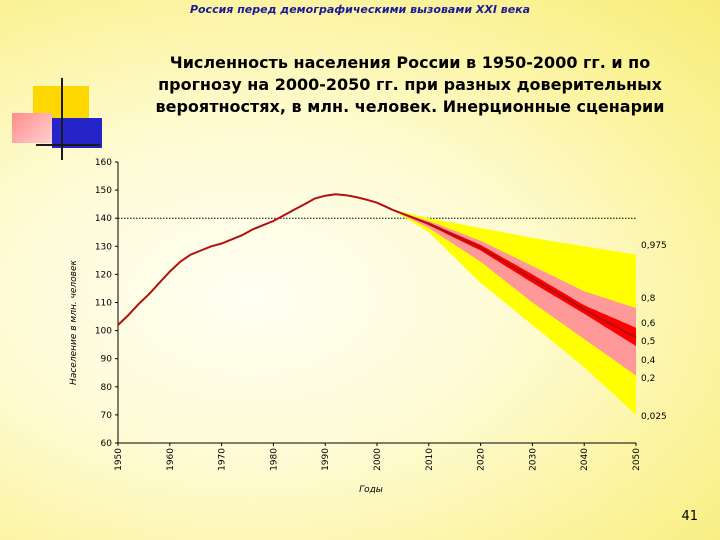 The height and width of the screenshot is (540, 720). Describe the element at coordinates (103, 163) in the screenshot. I see `y-tick-label: 160` at that location.